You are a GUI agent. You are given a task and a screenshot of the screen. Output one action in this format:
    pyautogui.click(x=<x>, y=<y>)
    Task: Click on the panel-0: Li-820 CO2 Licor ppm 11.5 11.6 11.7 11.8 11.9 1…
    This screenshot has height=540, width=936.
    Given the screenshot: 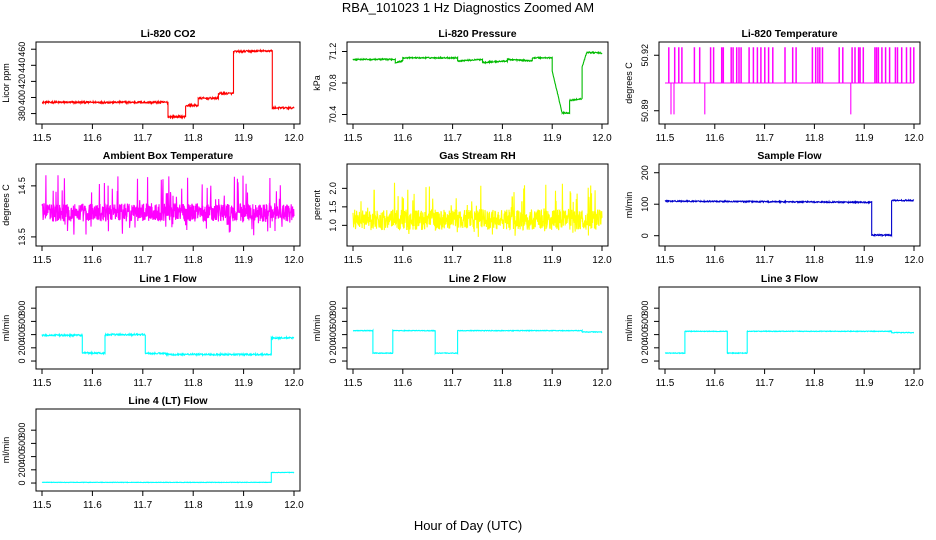 What is the action you would take?
    pyautogui.click(x=152, y=86)
    